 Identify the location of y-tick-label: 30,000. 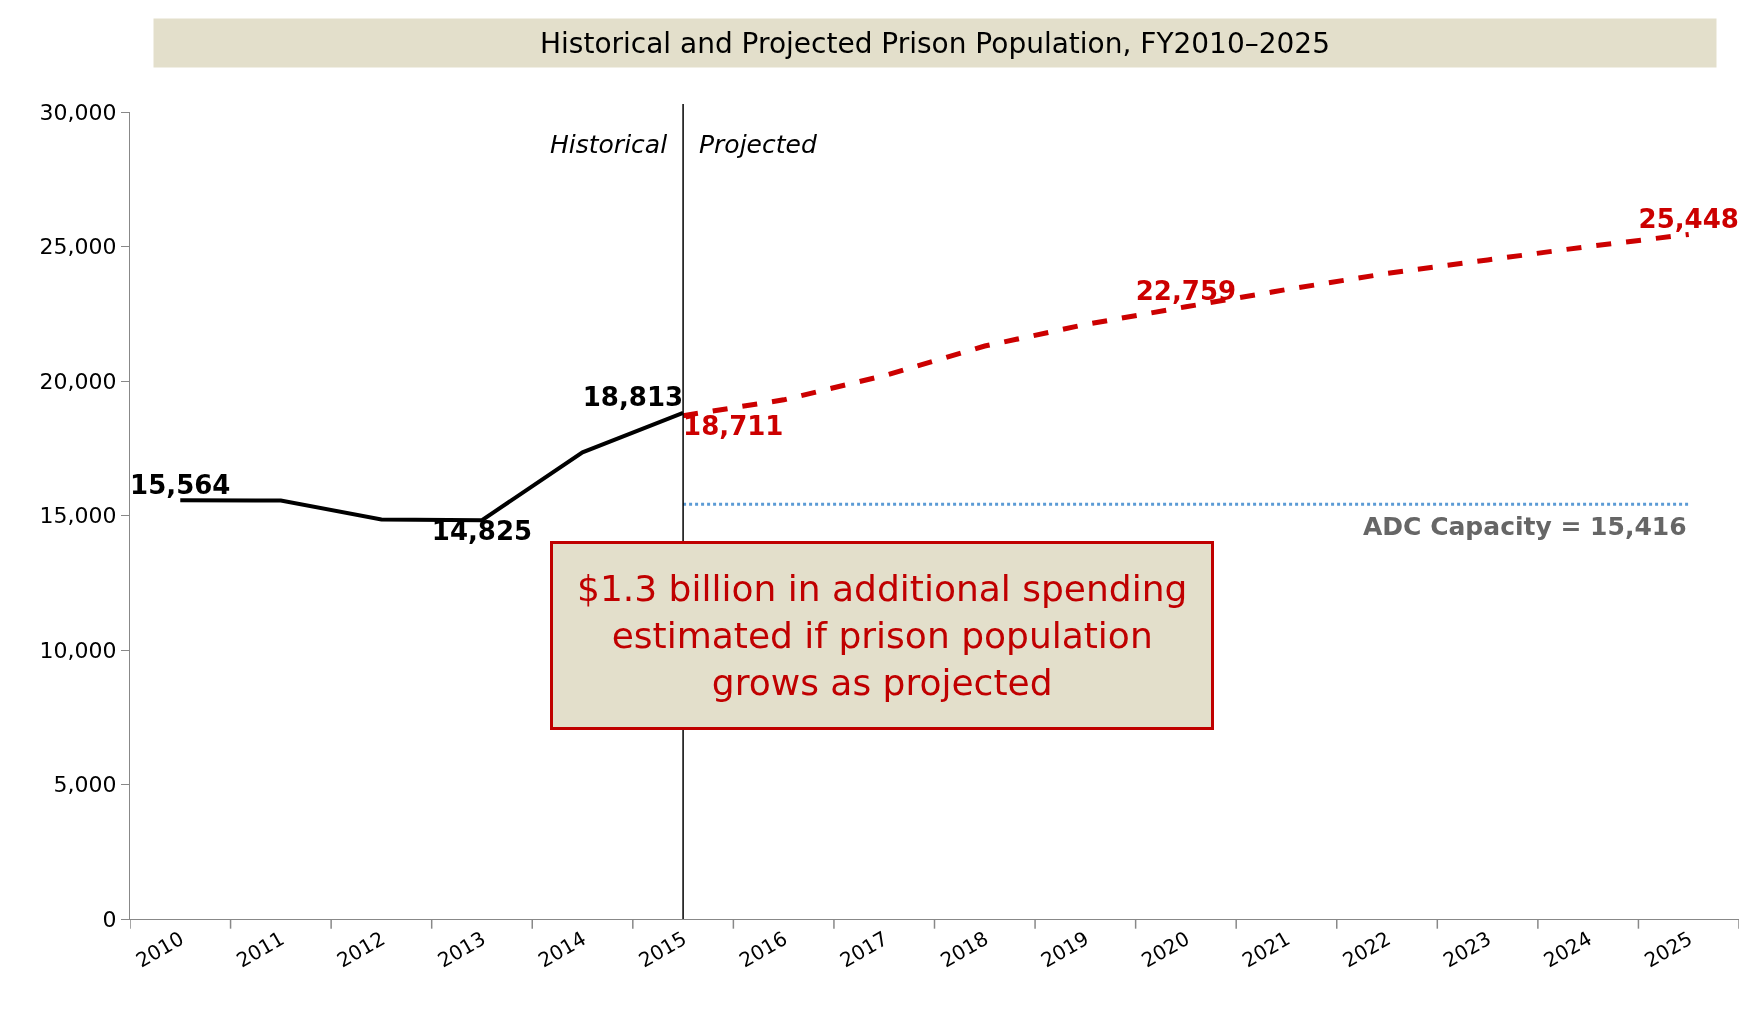
(78, 112).